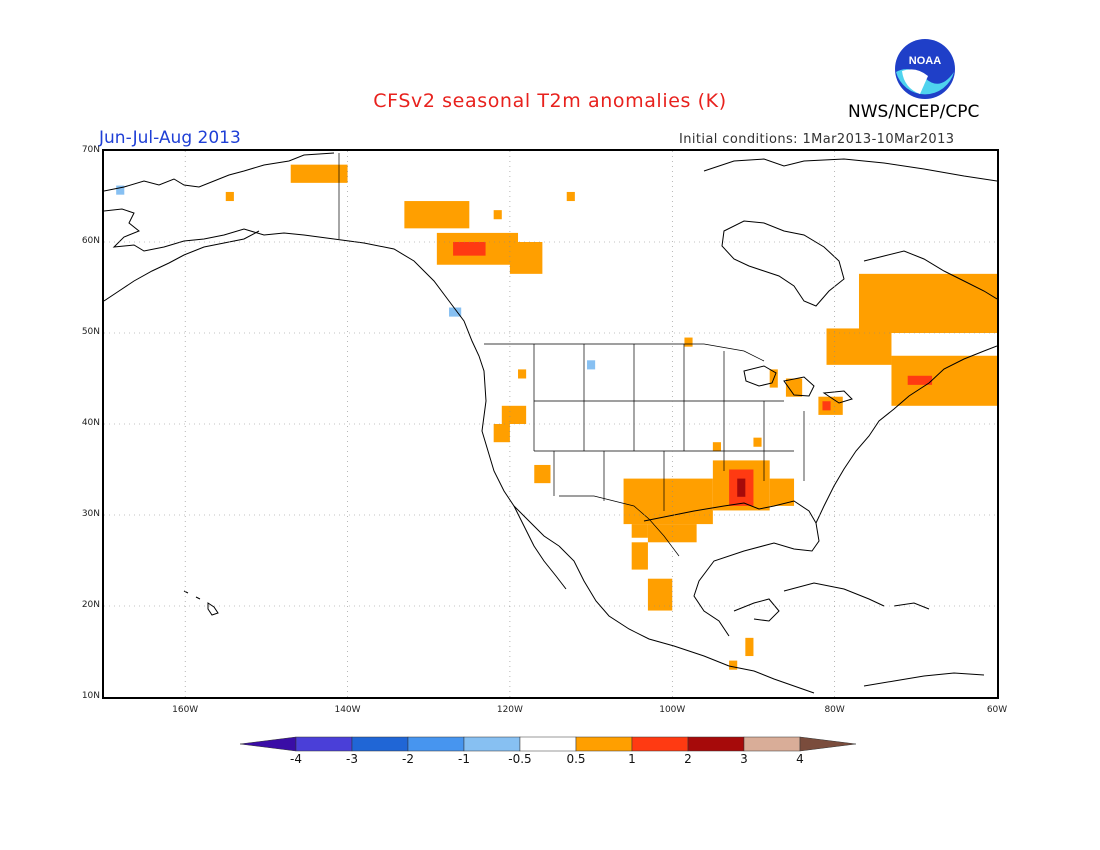 This screenshot has width=1100, height=850. What do you see at coordinates (850, 170) in the screenshot?
I see `canadian-arctic-islands` at bounding box center [850, 170].